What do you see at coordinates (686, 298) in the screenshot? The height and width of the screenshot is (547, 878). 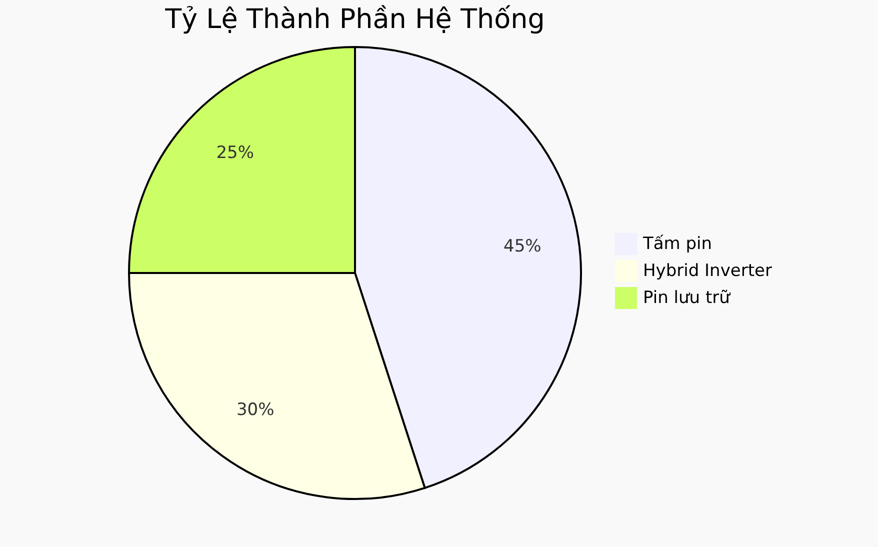 I see `legend-label: Pin lưu trữ` at bounding box center [686, 298].